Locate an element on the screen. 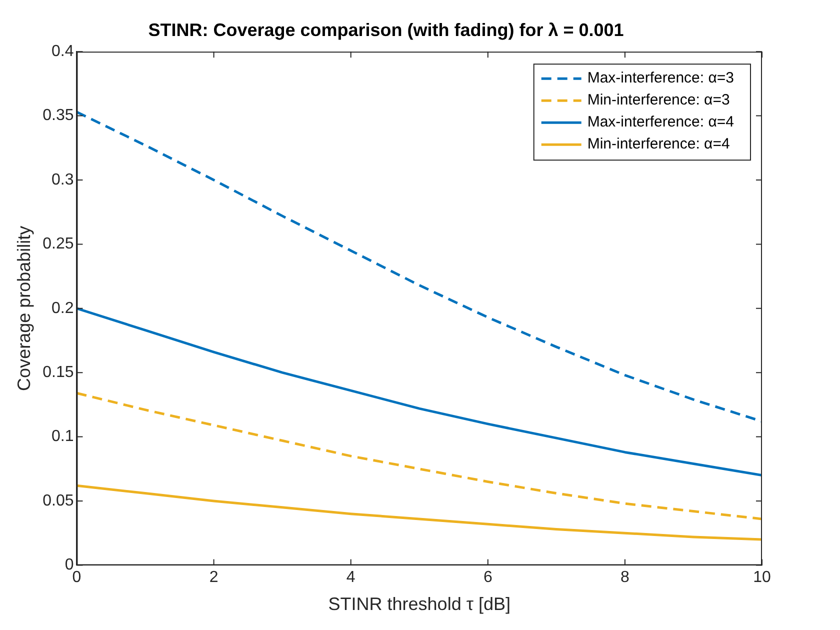 The height and width of the screenshot is (630, 840). y-tick-label: 0.1 is located at coordinates (62, 437).